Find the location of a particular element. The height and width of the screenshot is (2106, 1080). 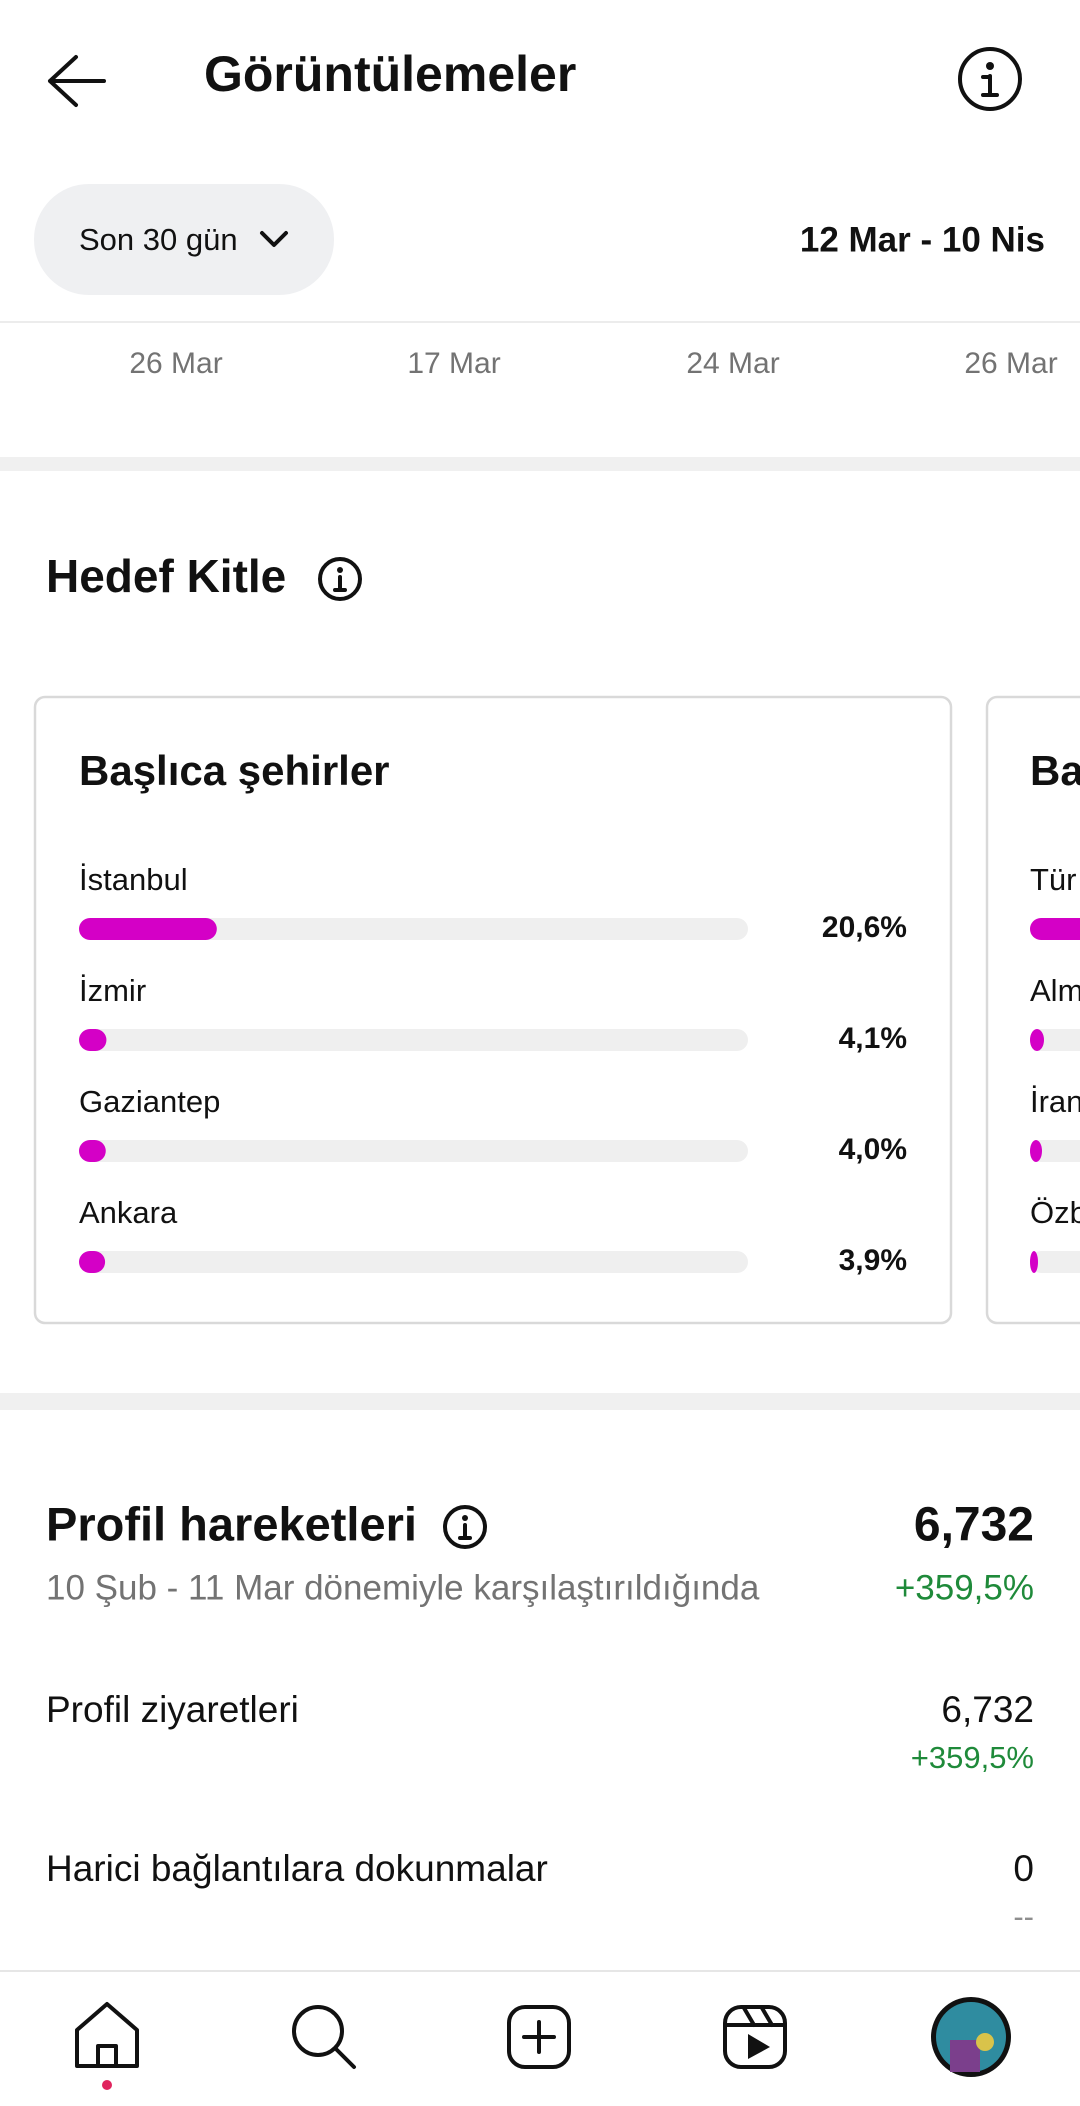

city-percent: 4,0% is located at coordinates (873, 1149).